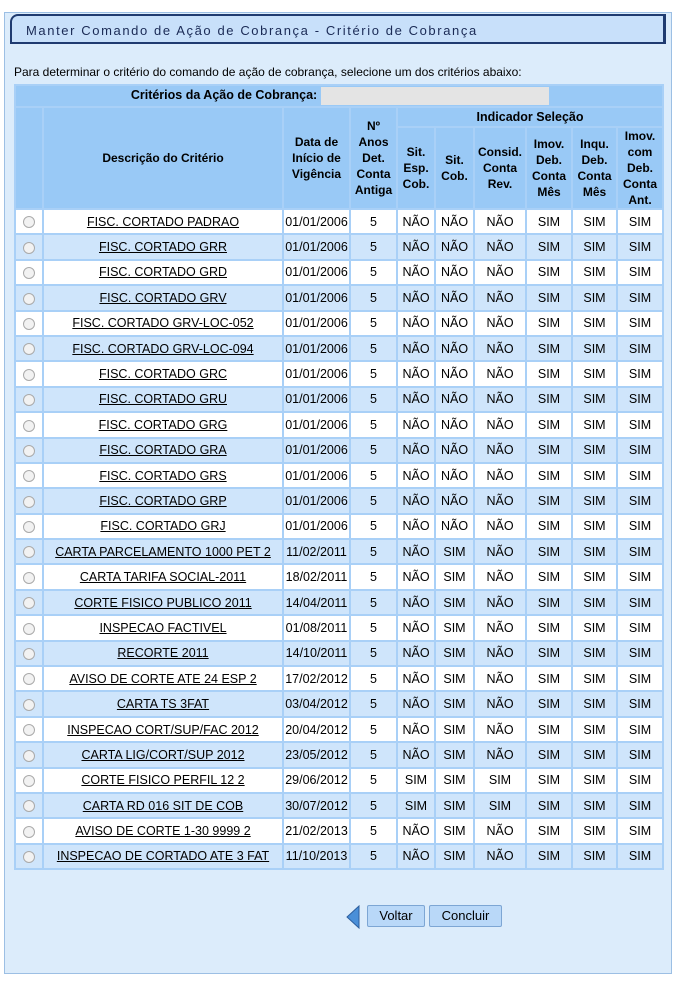 This screenshot has width=687, height=994. What do you see at coordinates (316, 653) in the screenshot?
I see `table-cell: 14/10/2011` at bounding box center [316, 653].